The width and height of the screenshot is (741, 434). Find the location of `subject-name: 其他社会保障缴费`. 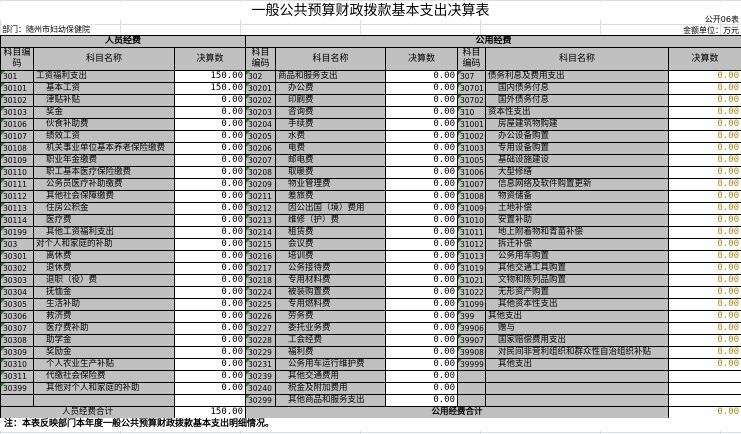

subject-name: 其他社会保障缴费 is located at coordinates (104, 196).